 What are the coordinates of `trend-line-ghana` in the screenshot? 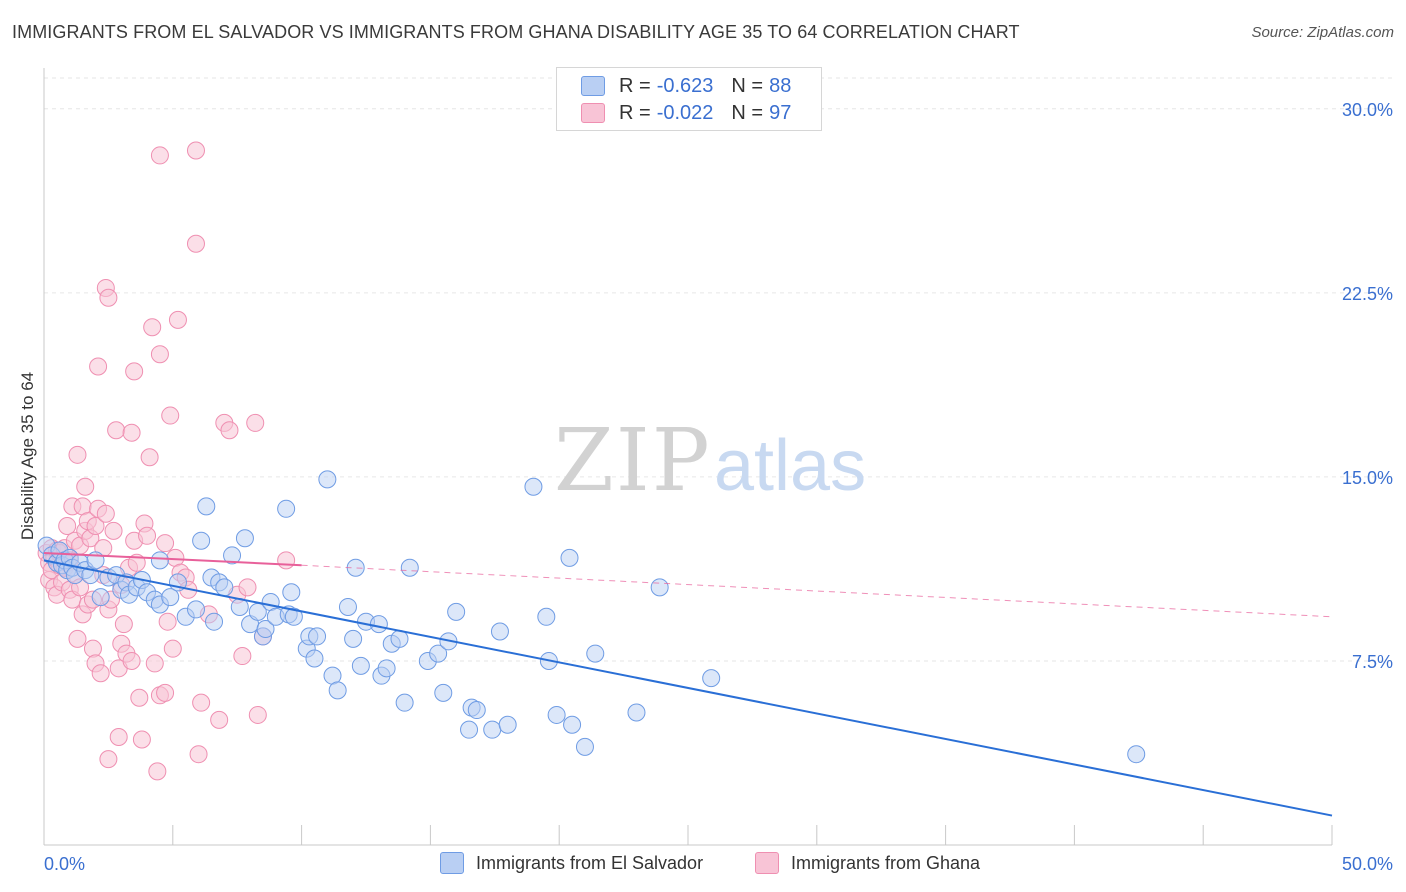 It's located at (172, 559).